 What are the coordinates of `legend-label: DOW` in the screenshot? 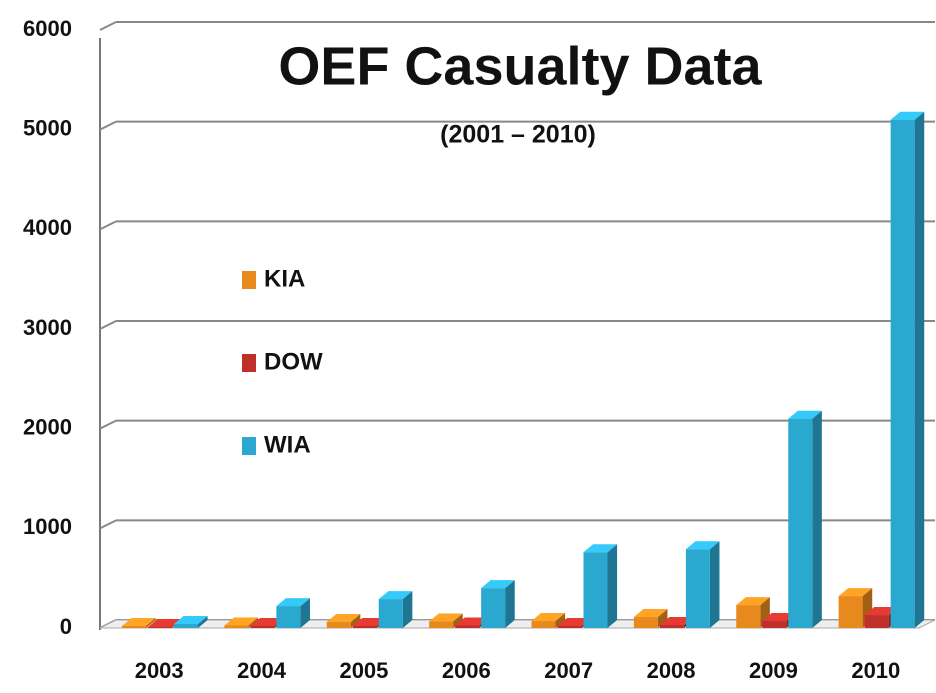 It's located at (293, 361).